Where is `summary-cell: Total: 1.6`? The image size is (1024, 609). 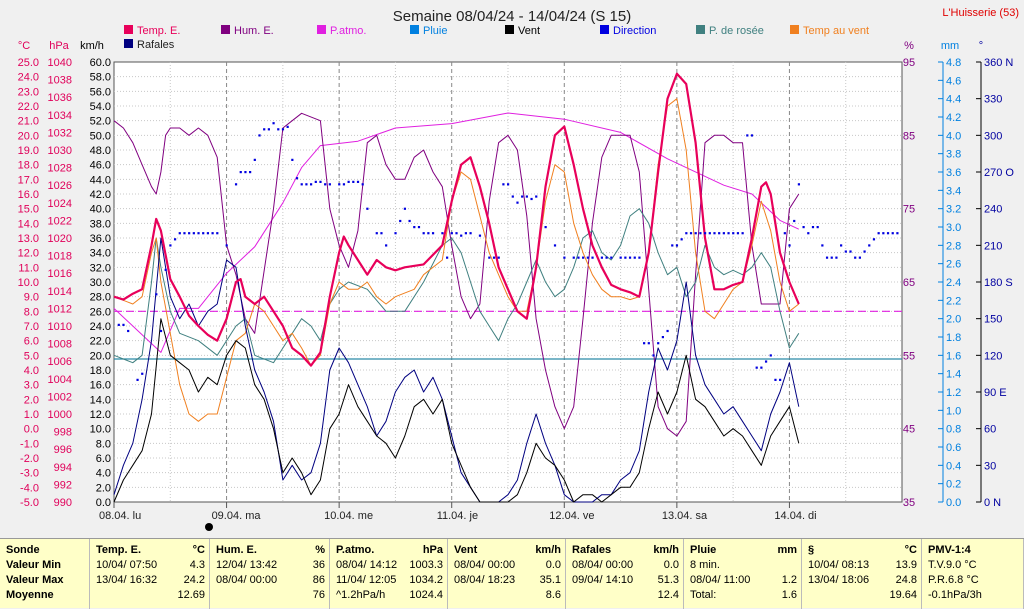
summary-cell: Total: 1.6 is located at coordinates (743, 595).